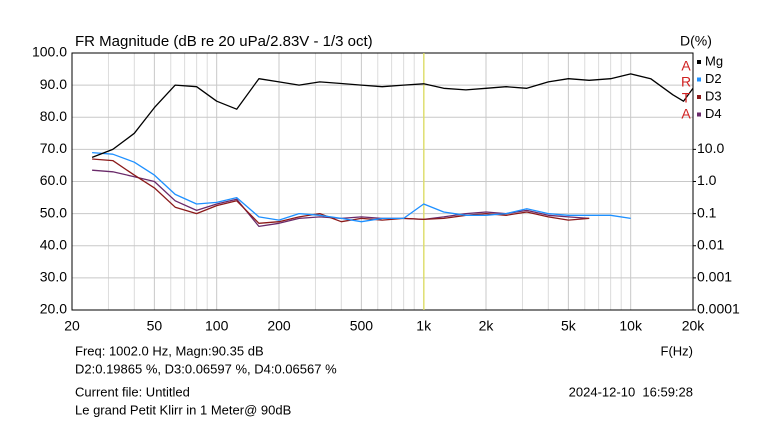  Describe the element at coordinates (155, 326) in the screenshot. I see `x-tick-label: 50` at that location.